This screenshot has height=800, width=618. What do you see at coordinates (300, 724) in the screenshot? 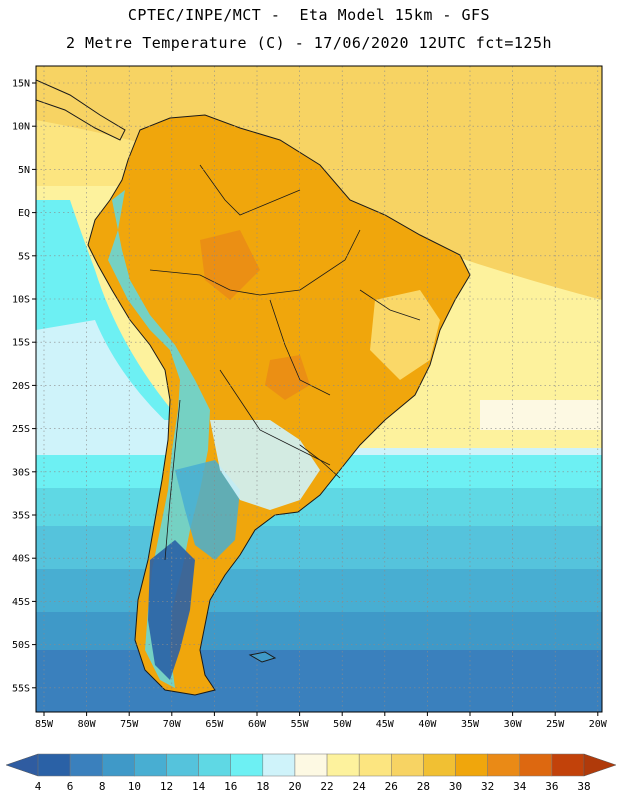
I see `lon-tick-label: 55W` at bounding box center [300, 724].